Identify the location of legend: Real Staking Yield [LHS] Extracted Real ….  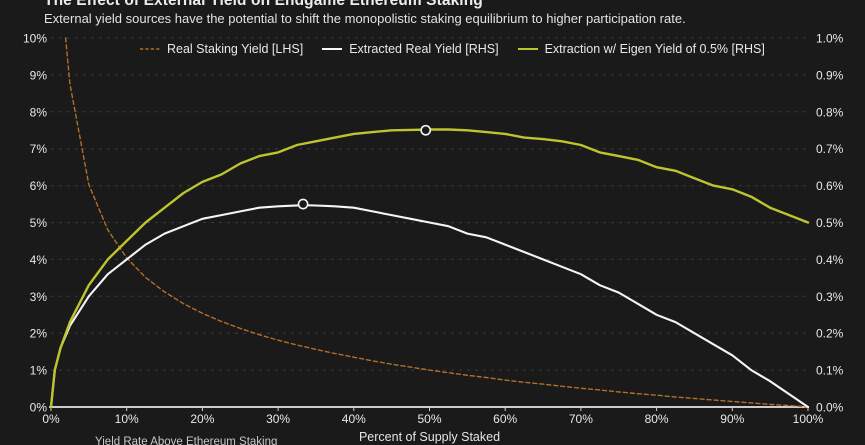
(452, 49).